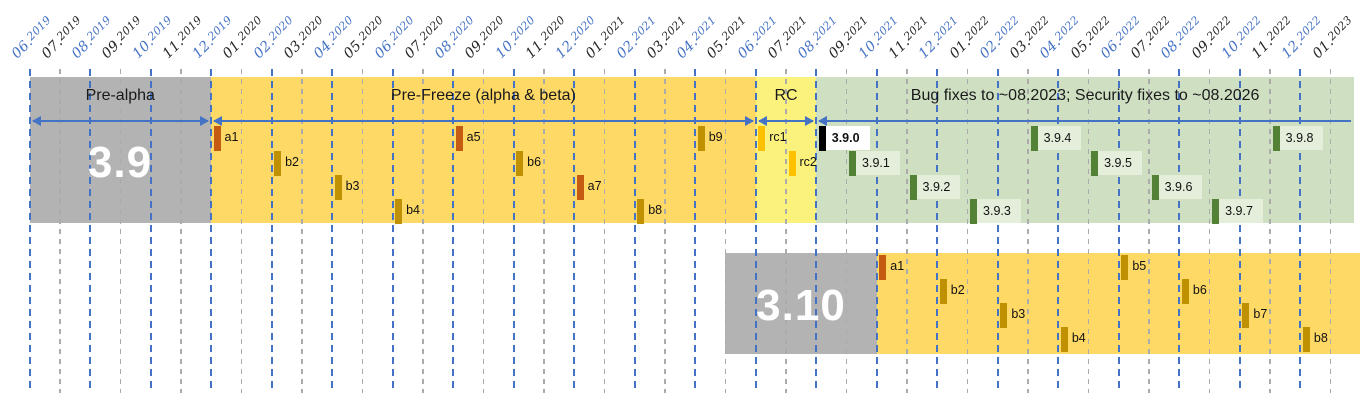 Image resolution: width=1361 pixels, height=418 pixels. What do you see at coordinates (473, 137) in the screenshot?
I see `release-label: a5` at bounding box center [473, 137].